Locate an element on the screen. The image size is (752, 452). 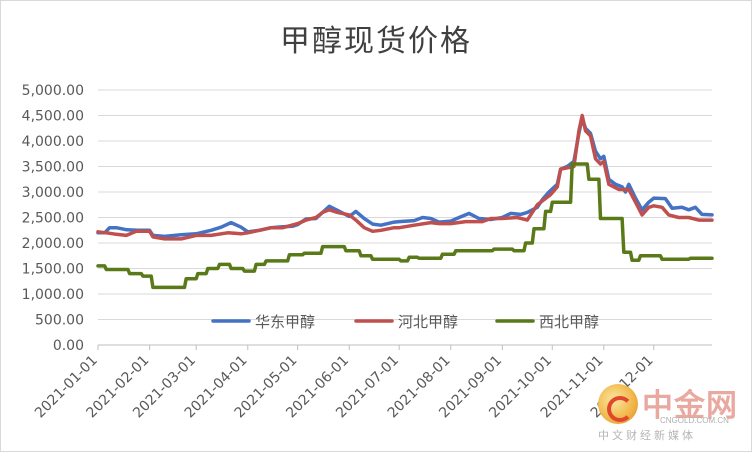
y-tick-label: 1,500.00 is located at coordinates (53, 270).